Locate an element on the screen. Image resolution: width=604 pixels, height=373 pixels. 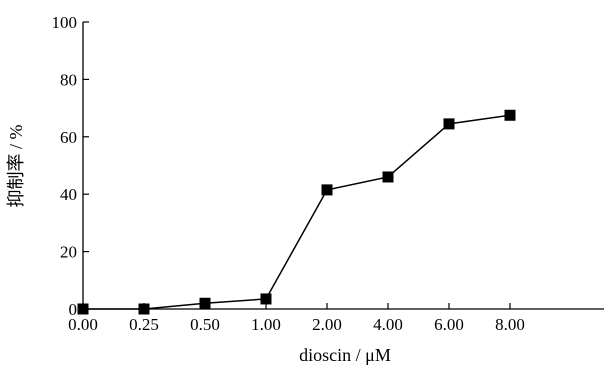
y-tick-label: 60 is located at coordinates (68, 137).